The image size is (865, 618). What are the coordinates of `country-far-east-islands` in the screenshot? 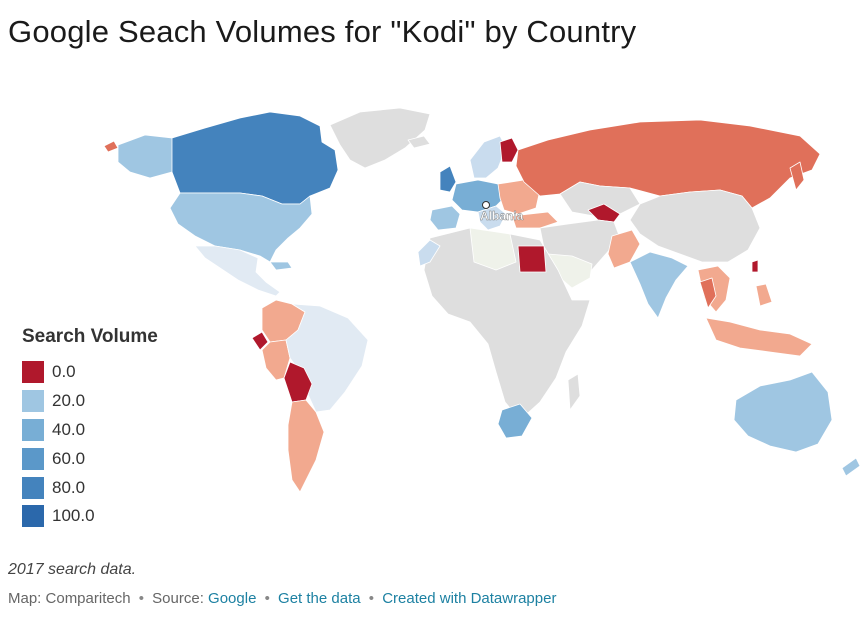 It's located at (111, 146).